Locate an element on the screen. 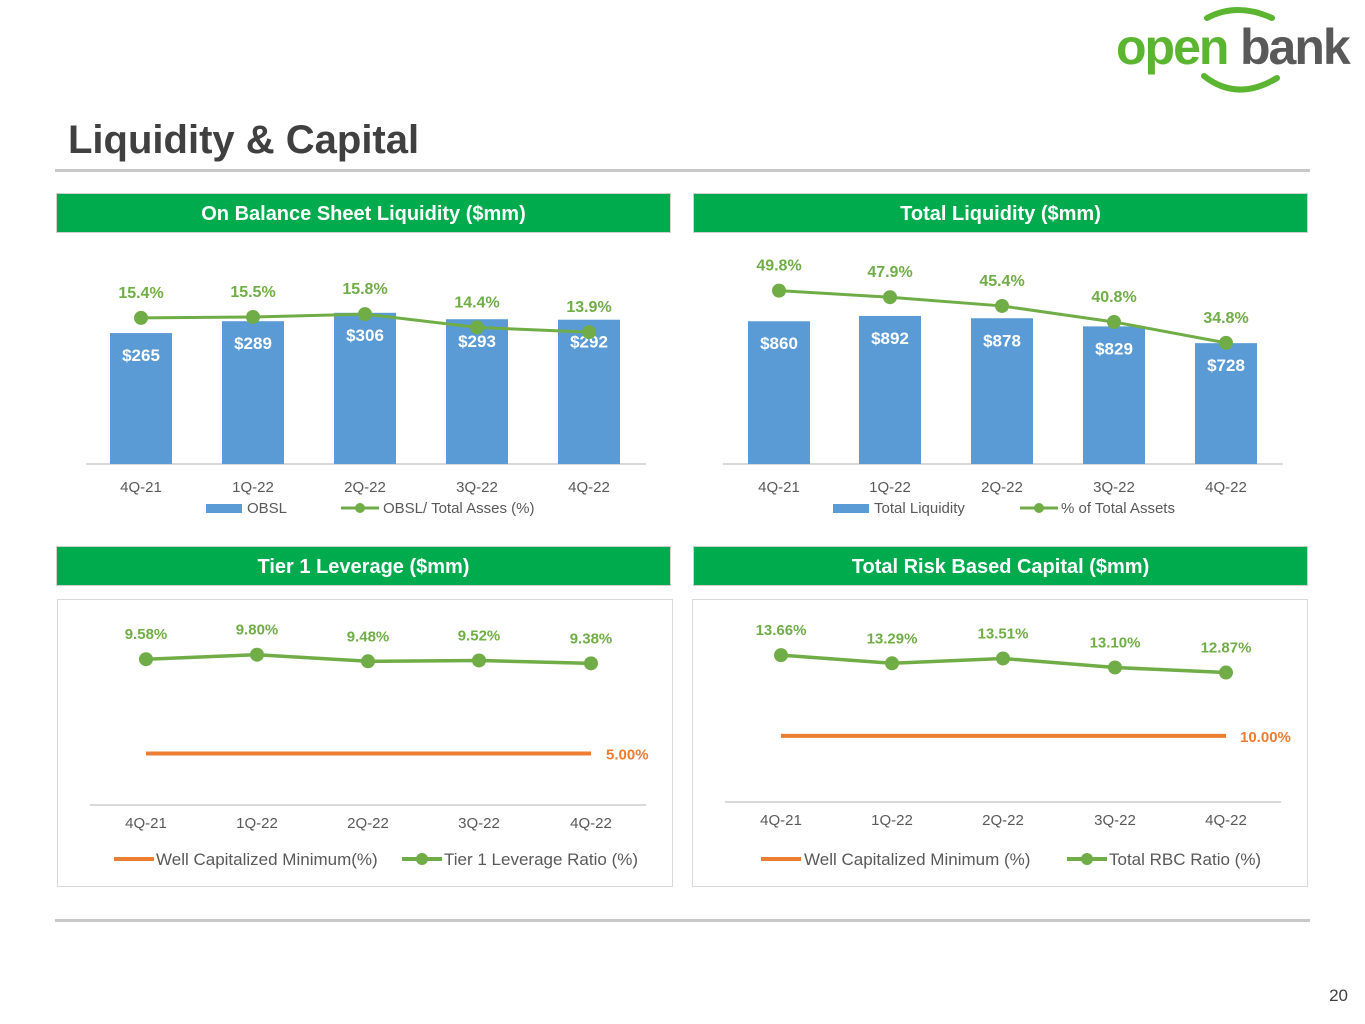 The height and width of the screenshot is (1024, 1365). line-value-label: 15.8% is located at coordinates (364, 289).